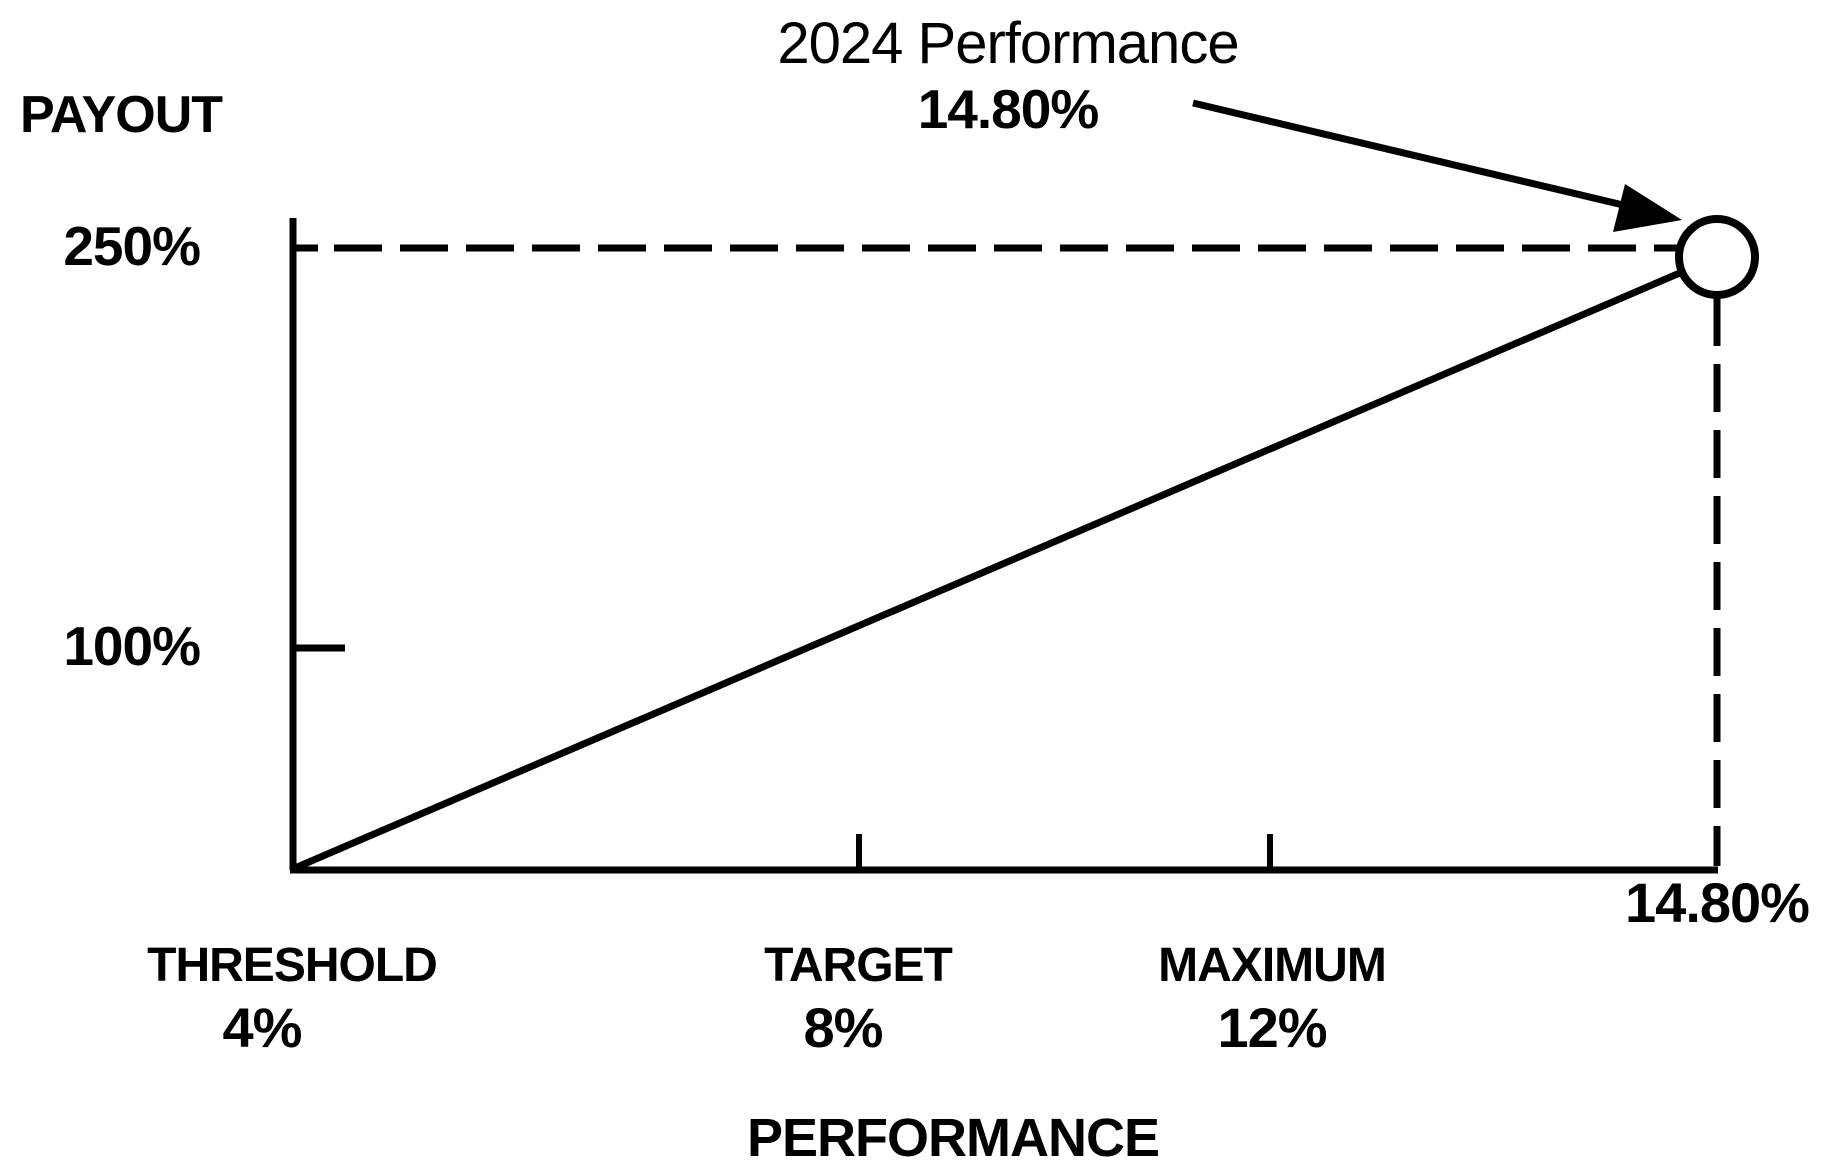 Image resolution: width=1844 pixels, height=1176 pixels. What do you see at coordinates (132, 246) in the screenshot?
I see `y-tick-label-250: 250%` at bounding box center [132, 246].